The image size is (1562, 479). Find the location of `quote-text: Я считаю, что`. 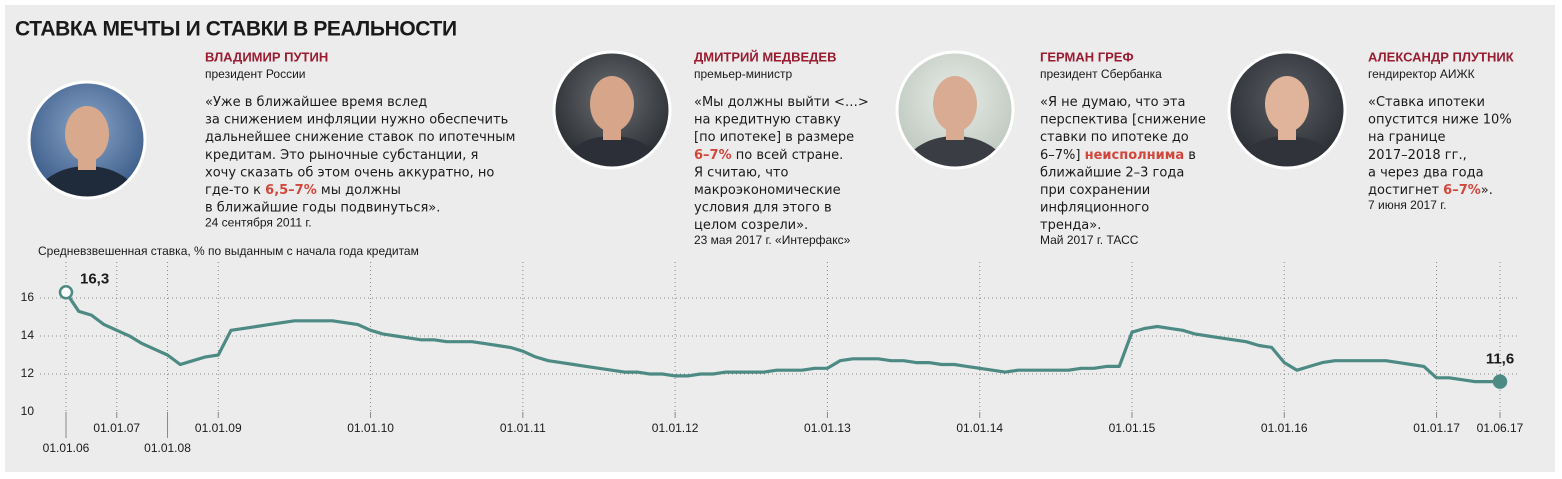

quote-text: Я считаю, что is located at coordinates (741, 172).